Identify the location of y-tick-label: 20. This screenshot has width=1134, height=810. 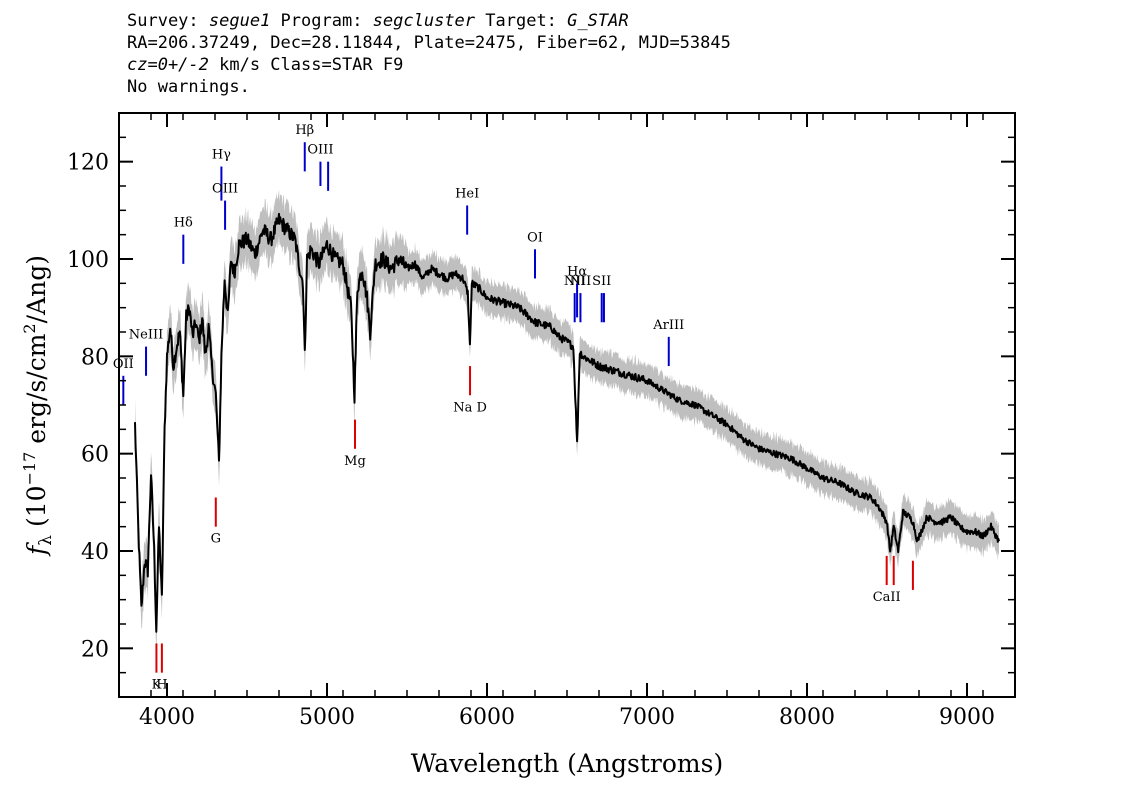
(95, 649).